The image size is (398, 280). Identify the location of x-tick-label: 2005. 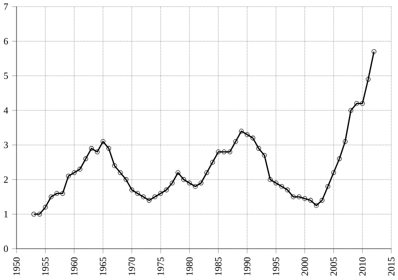
(333, 267).